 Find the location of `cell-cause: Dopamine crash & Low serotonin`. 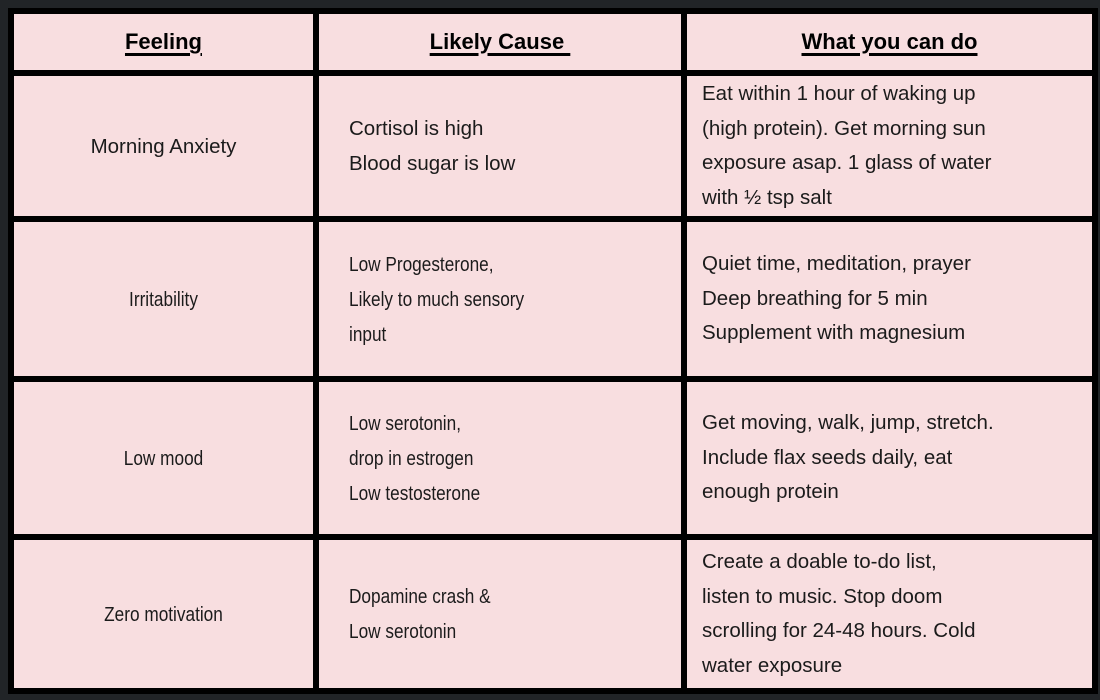

cell-cause: Dopamine crash & Low serotonin is located at coordinates (500, 614).